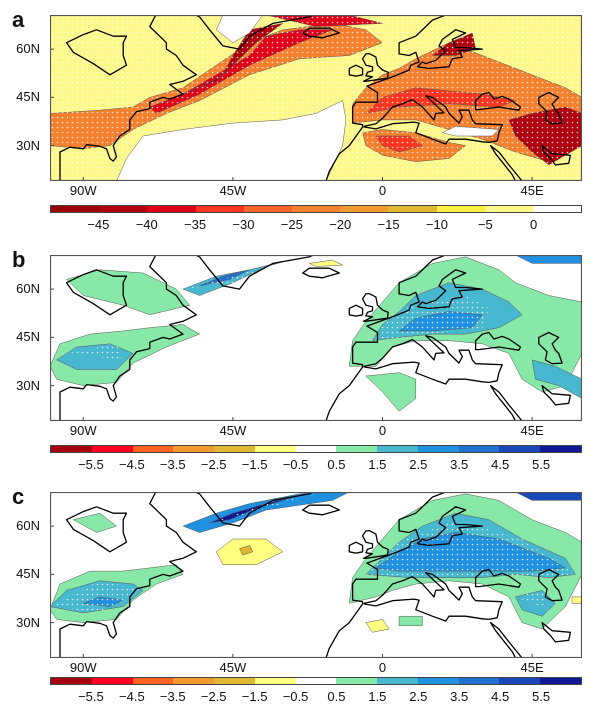 Image resolution: width=600 pixels, height=712 pixels. I want to click on lon-label: 45W, so click(233, 667).